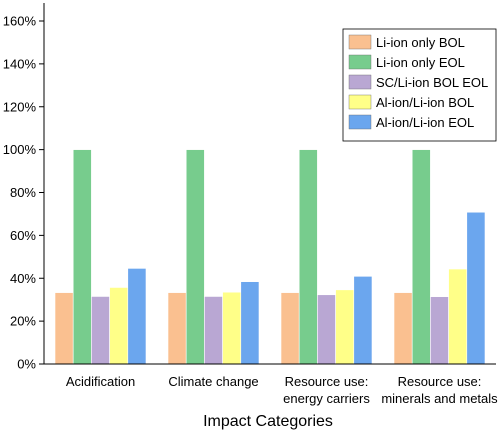 The height and width of the screenshot is (433, 498). Describe the element at coordinates (100, 381) in the screenshot. I see `x-tick-label: Acidification` at that location.